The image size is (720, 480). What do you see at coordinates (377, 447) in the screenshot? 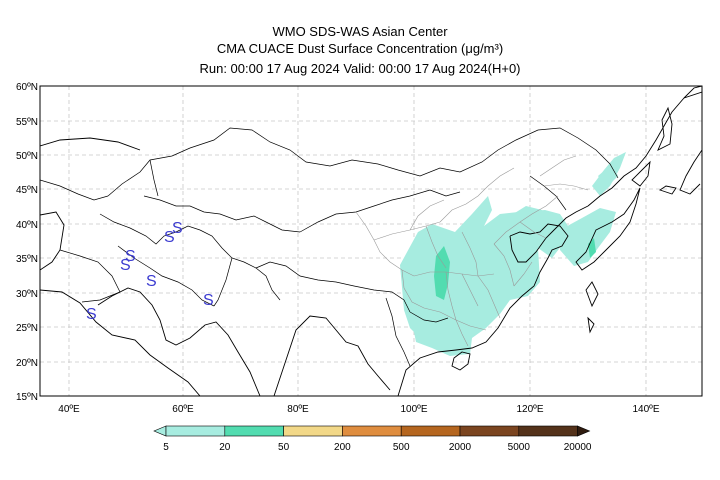
I see `legend-labels: 5 20 50 200 500 2000 5000 20000` at bounding box center [377, 447].